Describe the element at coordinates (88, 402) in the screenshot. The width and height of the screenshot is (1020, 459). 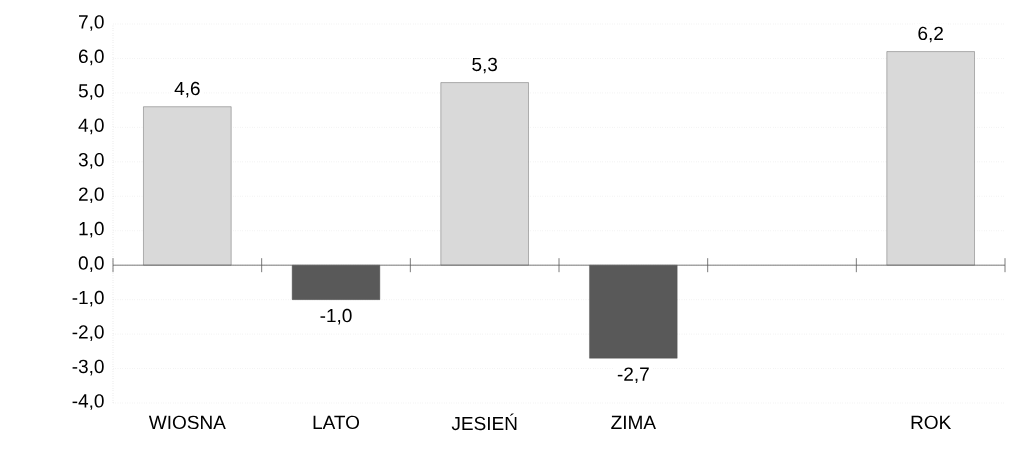
I see `y-tick-label: -4,0` at that location.